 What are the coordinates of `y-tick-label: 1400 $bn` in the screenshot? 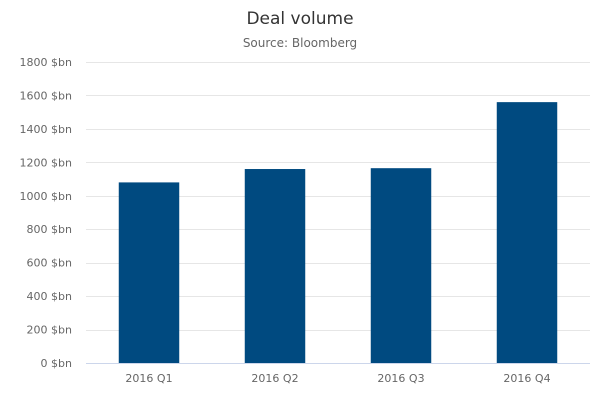 It's located at (46, 129).